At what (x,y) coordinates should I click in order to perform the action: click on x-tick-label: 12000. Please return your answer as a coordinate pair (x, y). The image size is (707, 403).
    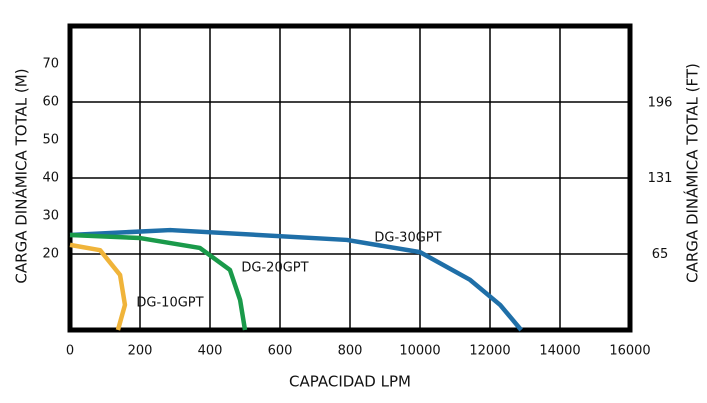
    Looking at the image, I should click on (489, 351).